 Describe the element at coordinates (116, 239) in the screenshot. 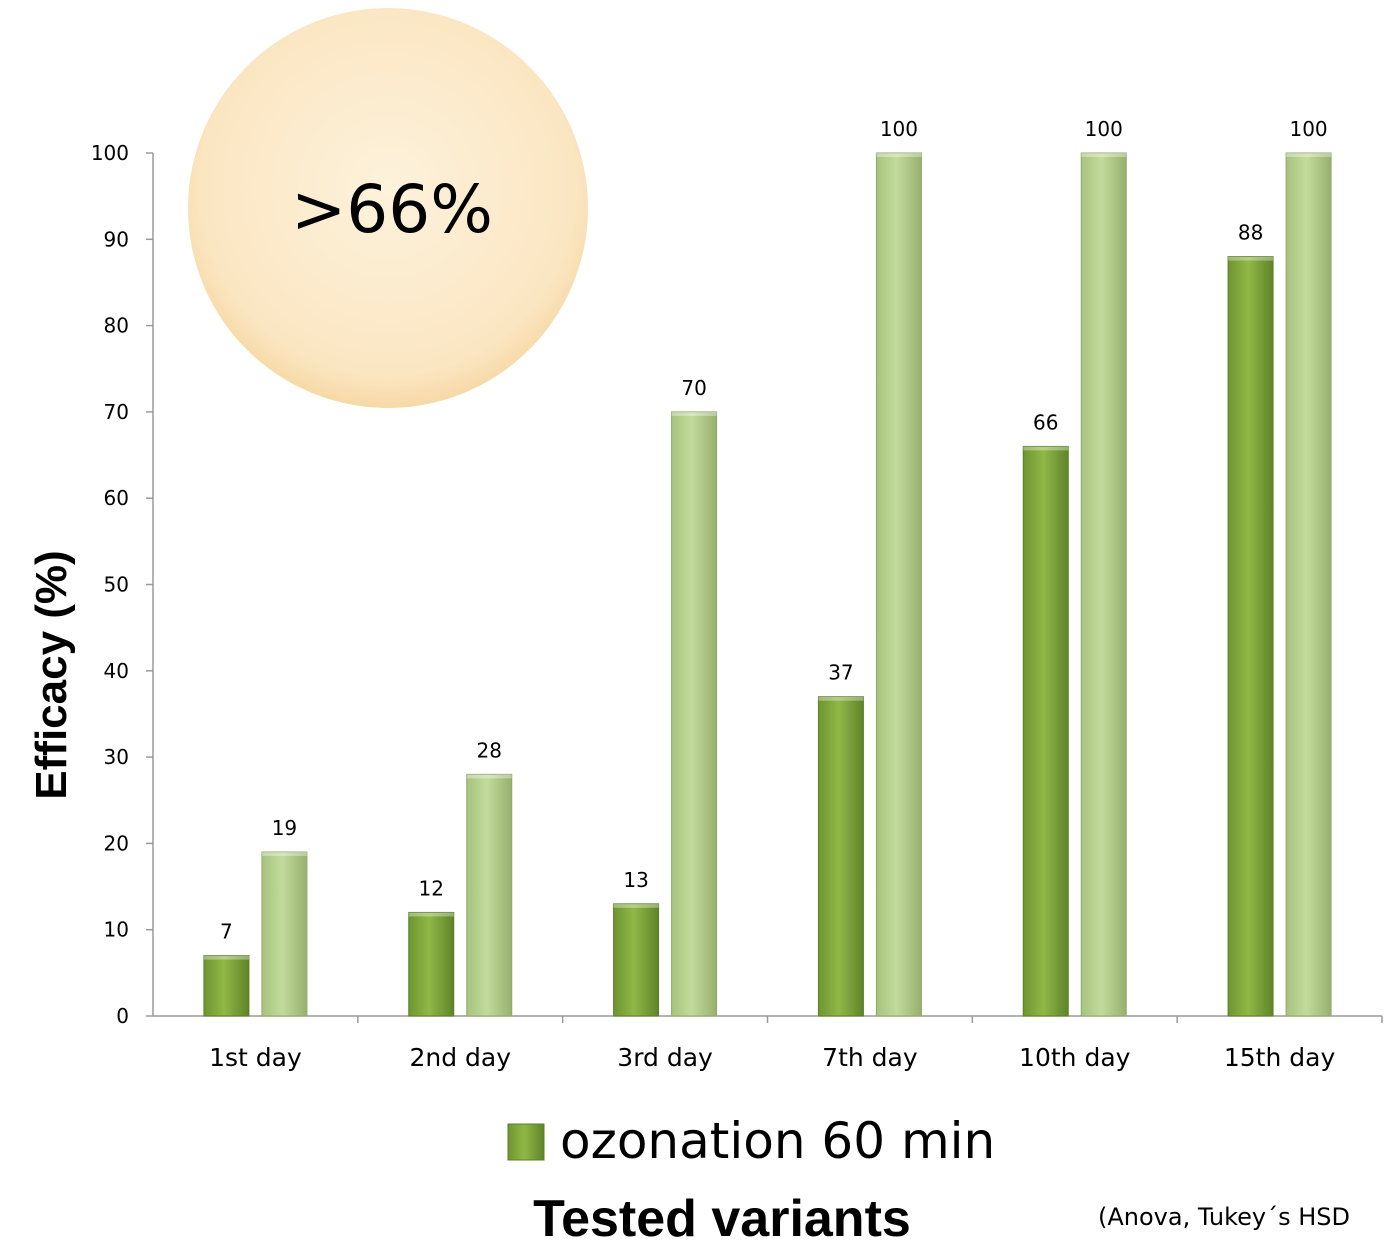

I see `y-tick-label: 90` at that location.